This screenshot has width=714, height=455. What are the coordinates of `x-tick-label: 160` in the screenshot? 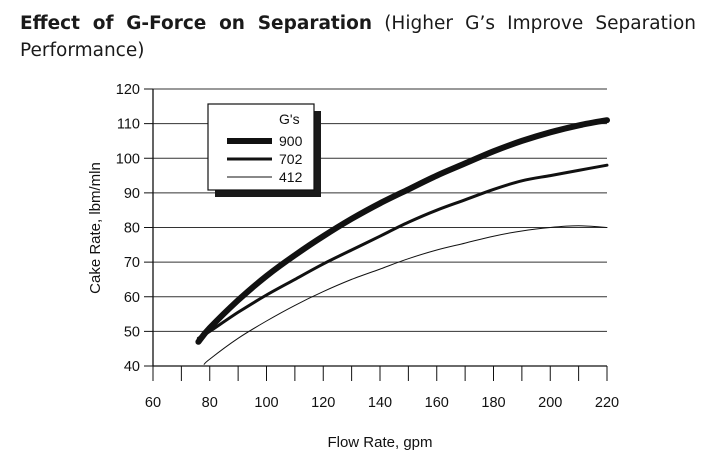 It's located at (437, 403).